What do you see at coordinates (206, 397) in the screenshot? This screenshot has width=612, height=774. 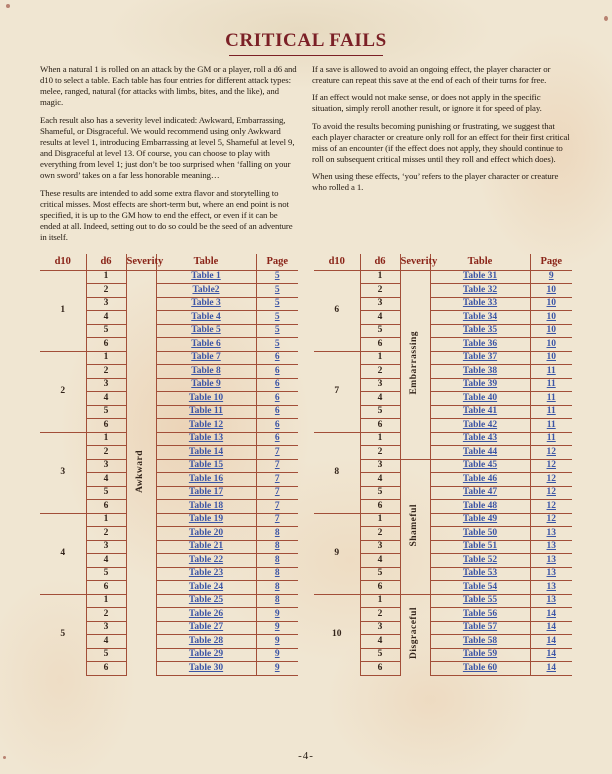 I see `table-link: Table 10` at bounding box center [206, 397].